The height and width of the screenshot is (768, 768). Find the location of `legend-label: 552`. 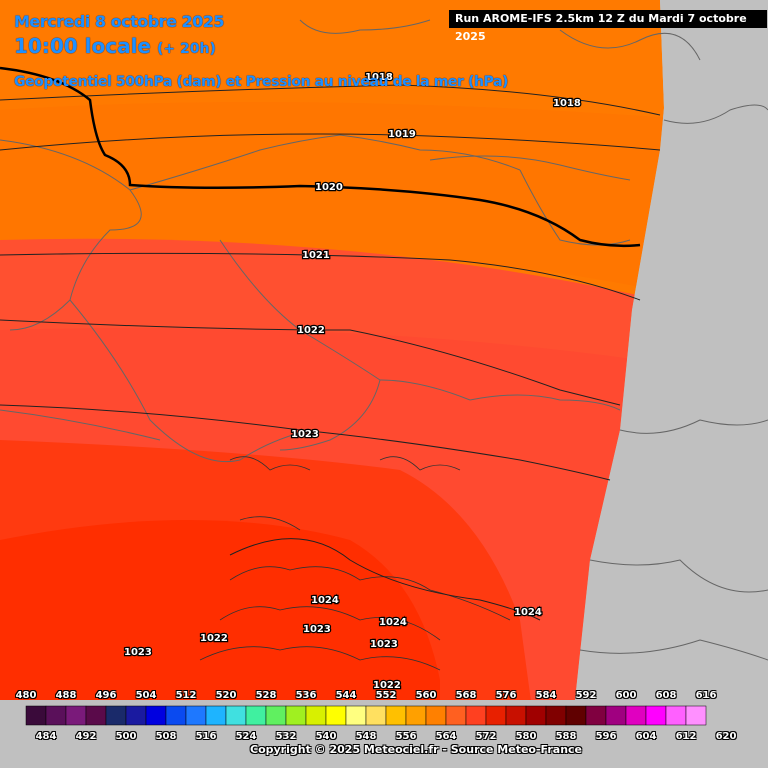

legend-label: 552 is located at coordinates (386, 695).